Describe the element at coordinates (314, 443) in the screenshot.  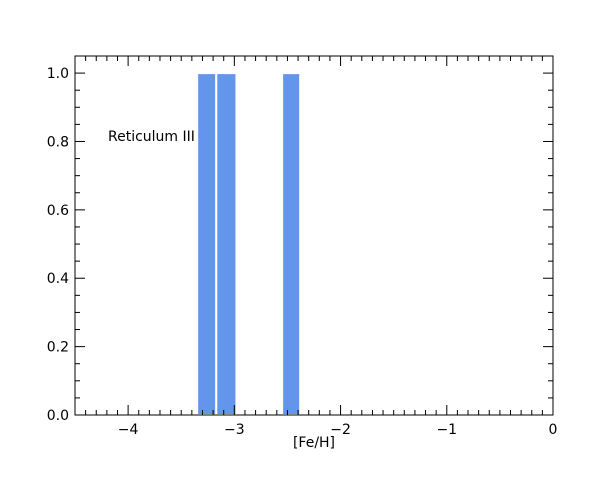
I see `x-axis-label: [Fe/H]` at that location.